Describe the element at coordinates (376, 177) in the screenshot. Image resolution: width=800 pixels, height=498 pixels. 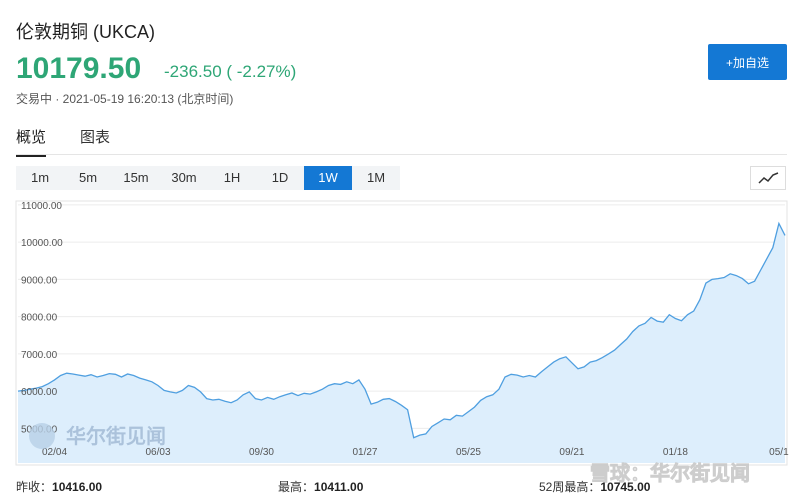
I see `interval-button: 1M` at that location.